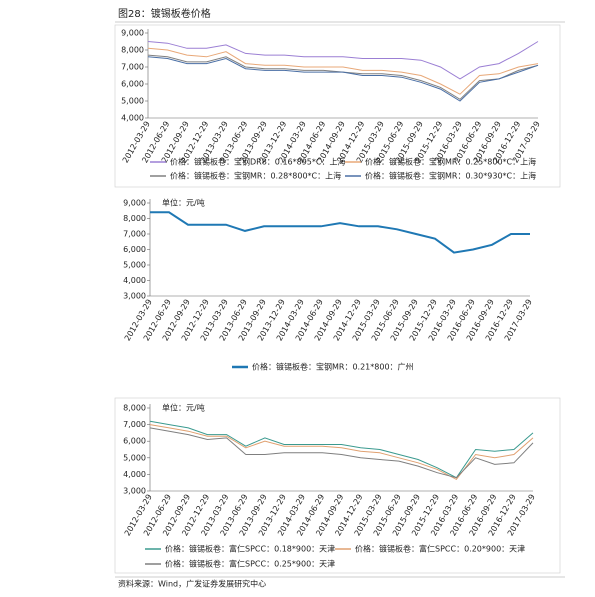 This screenshot has height=597, width=595. What do you see at coordinates (333, 367) in the screenshot?
I see `legend-label: 价格：镀锡板卷：宝钢MR：0.21*800：广州` at bounding box center [333, 367].